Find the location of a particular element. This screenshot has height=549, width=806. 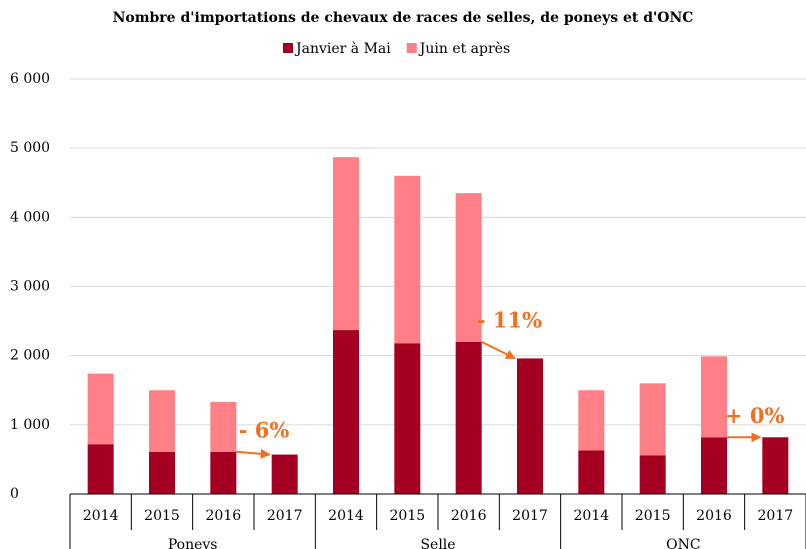

y-tick-label: 1 000 is located at coordinates (30, 425).